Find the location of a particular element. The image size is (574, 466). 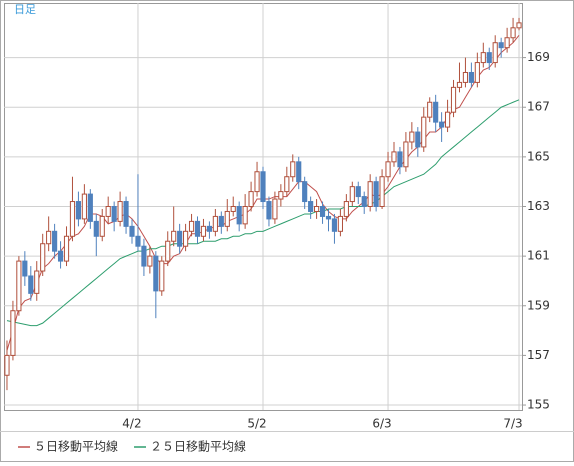

y-tick-label: 155 is located at coordinates (538, 405).